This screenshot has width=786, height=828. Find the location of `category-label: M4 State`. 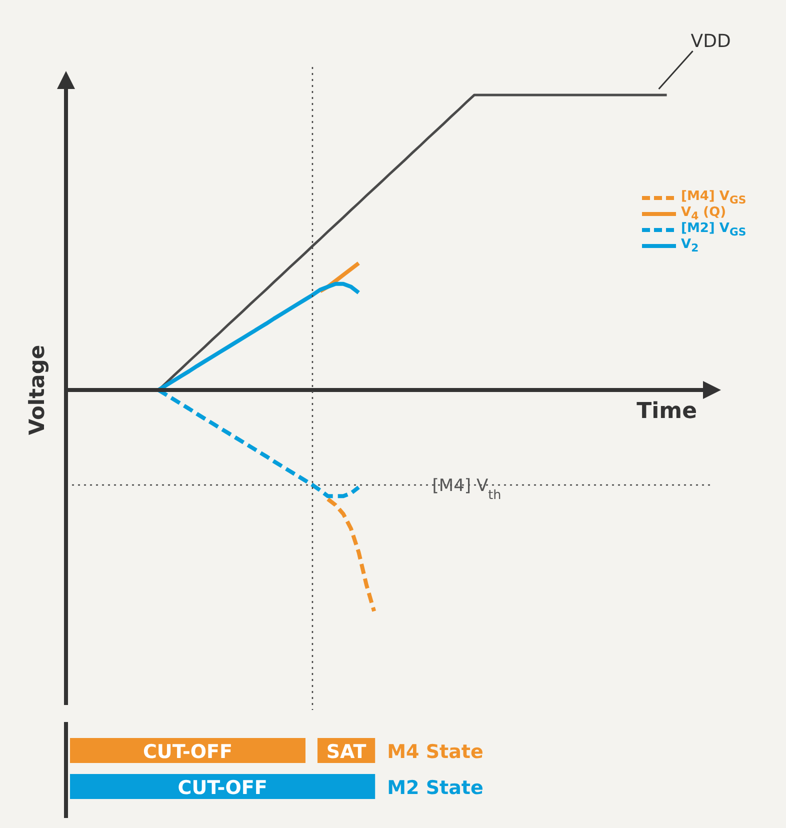

category-label: M4 State is located at coordinates (435, 752).